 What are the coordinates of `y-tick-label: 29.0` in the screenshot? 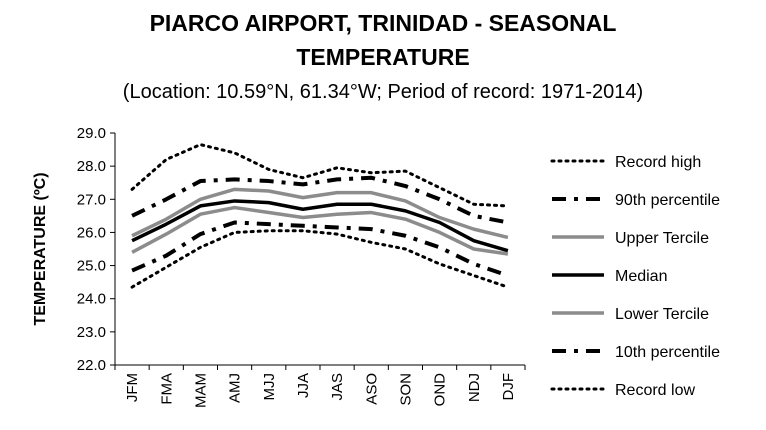 It's located at (91, 133).